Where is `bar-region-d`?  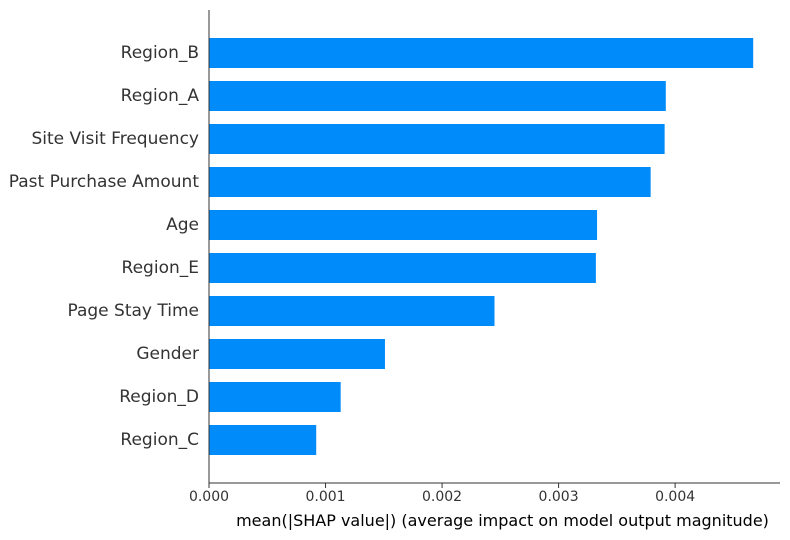 bar-region-d is located at coordinates (275, 397).